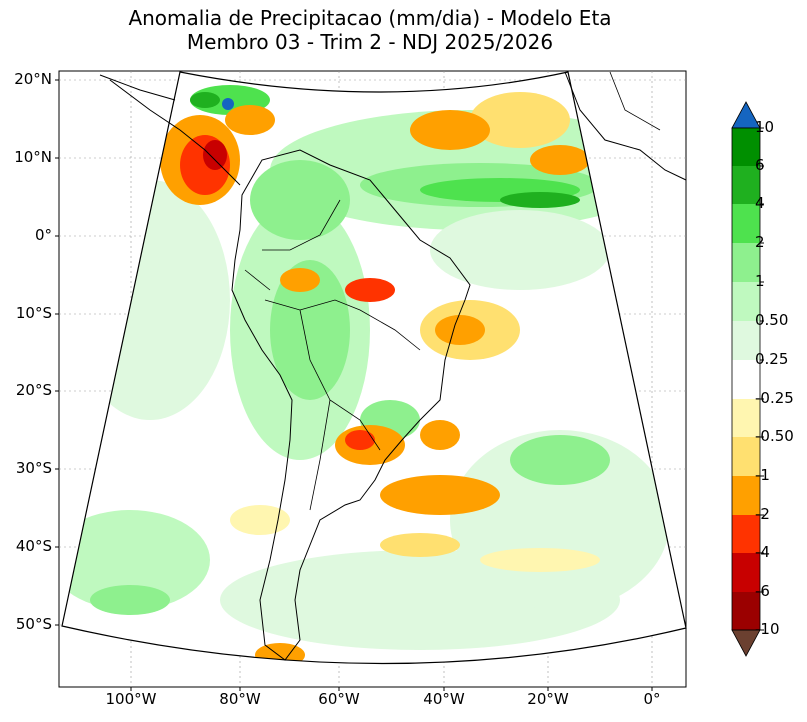 The width and height of the screenshot is (807, 722). Describe the element at coordinates (746, 534) in the screenshot. I see `colorbar-bin-n2-n4` at that location.